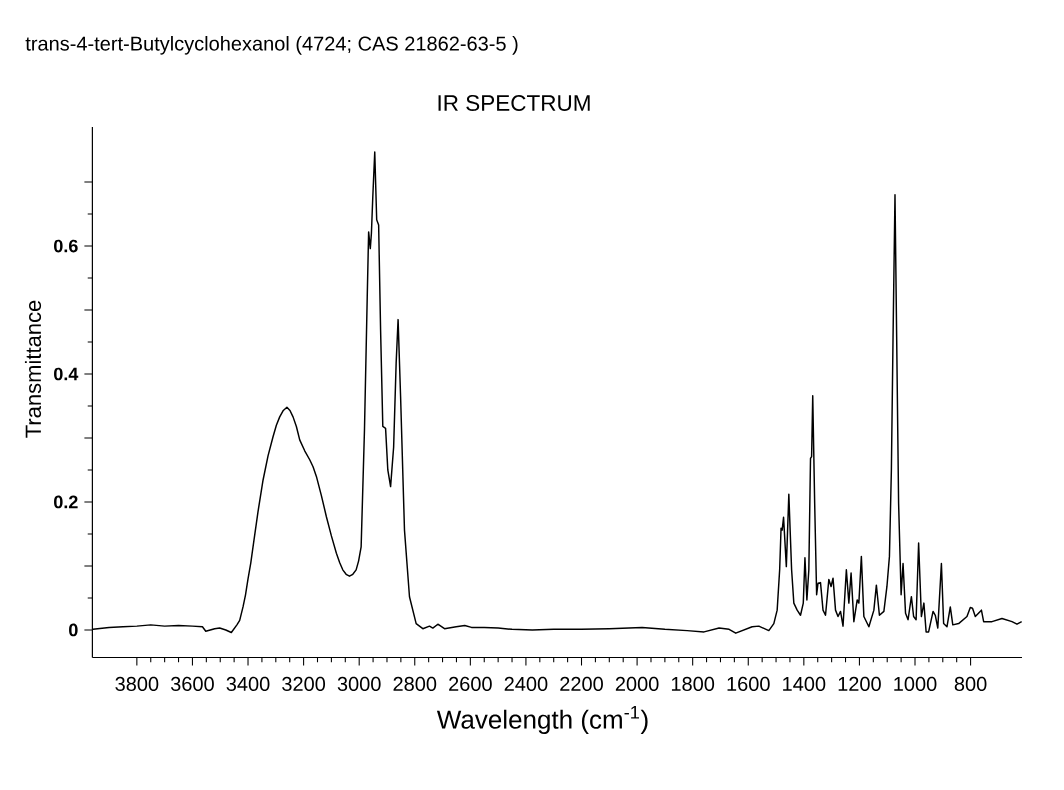 The width and height of the screenshot is (1064, 790). What do you see at coordinates (415, 684) in the screenshot?
I see `x-tick-label: 2800` at bounding box center [415, 684].